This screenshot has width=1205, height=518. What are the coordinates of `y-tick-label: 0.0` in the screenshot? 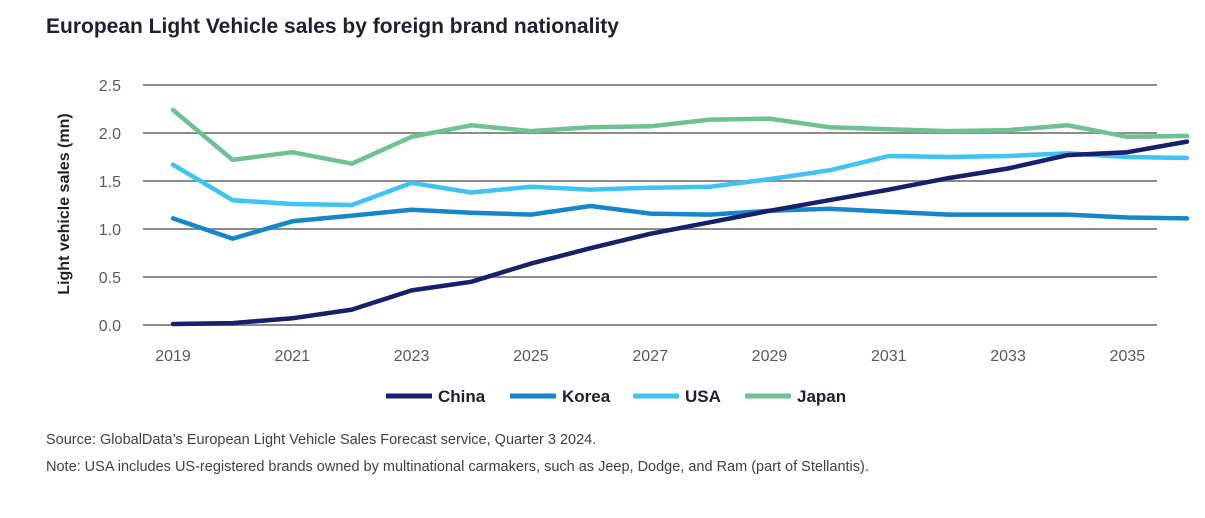 It's located at (110, 326).